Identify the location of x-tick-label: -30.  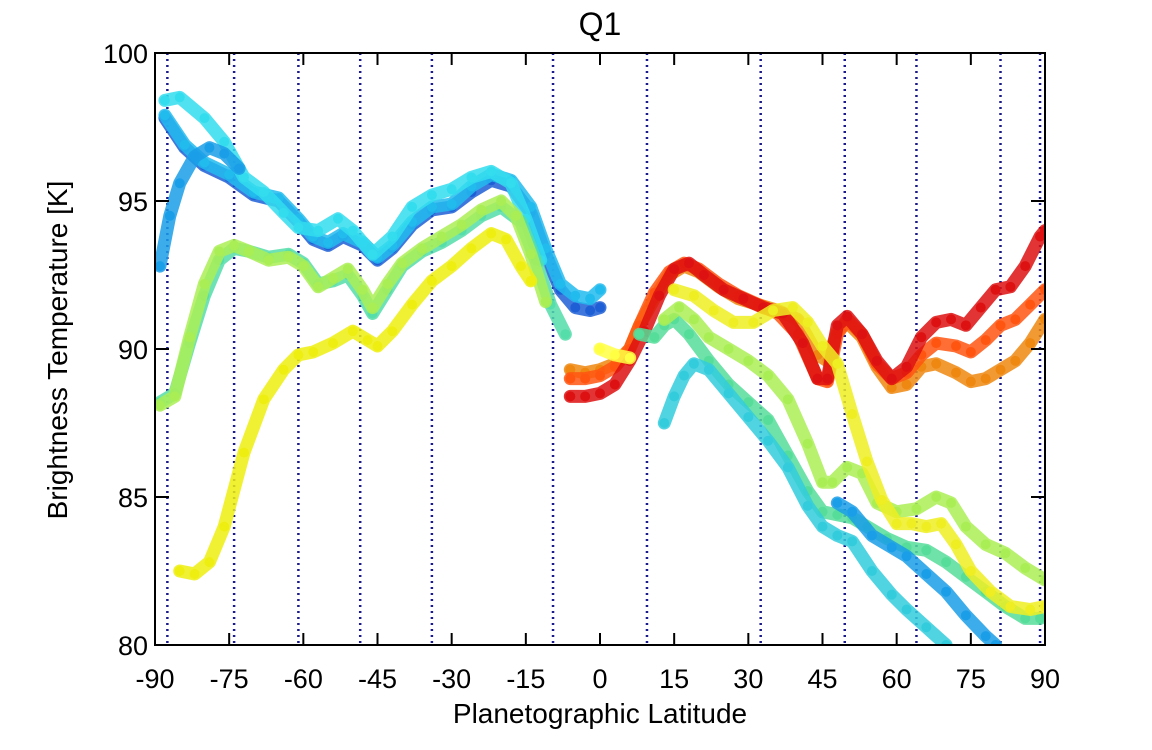
(451, 679).